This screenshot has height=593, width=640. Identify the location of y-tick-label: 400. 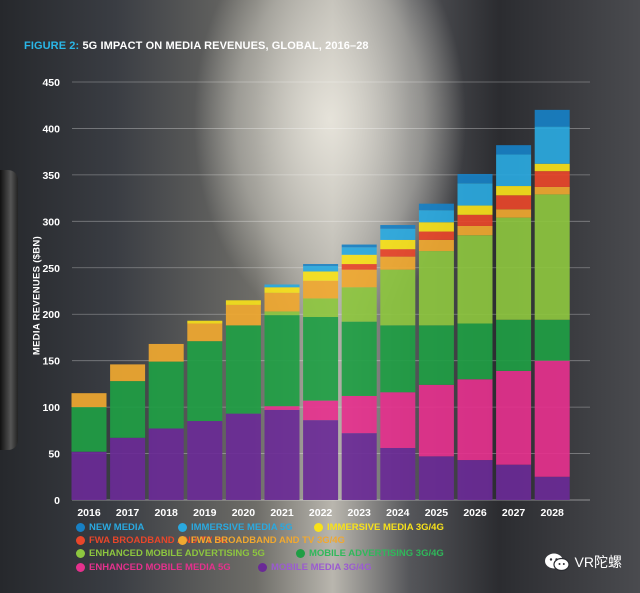
(51, 129).